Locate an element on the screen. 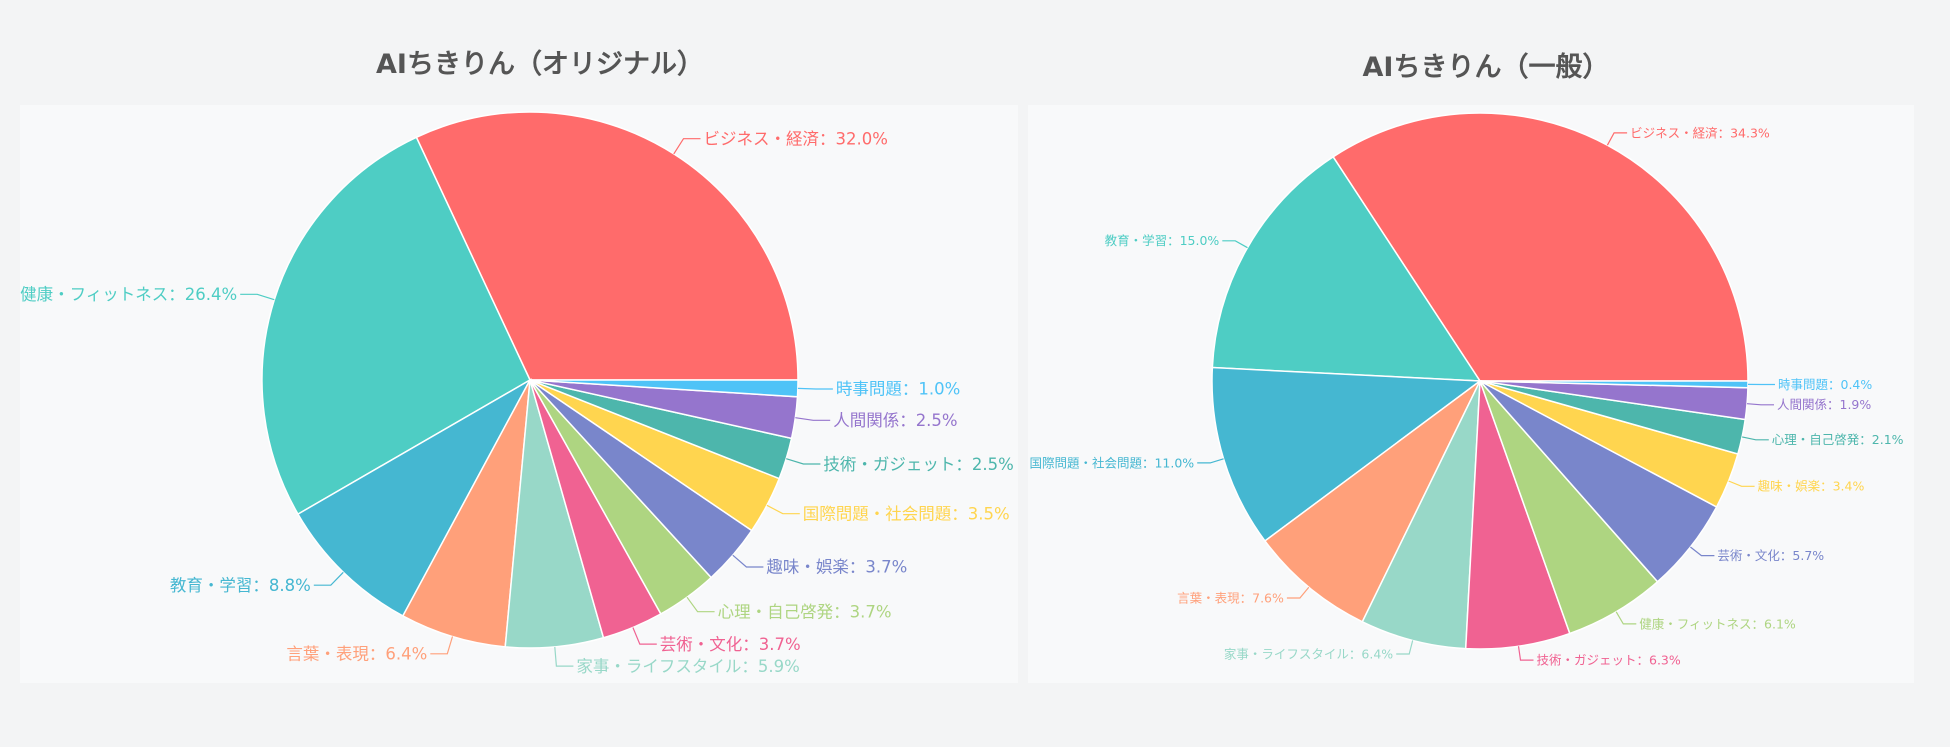 This screenshot has height=747, width=1950. slice-label-5: 芸術・文化：3.7% is located at coordinates (730, 644).